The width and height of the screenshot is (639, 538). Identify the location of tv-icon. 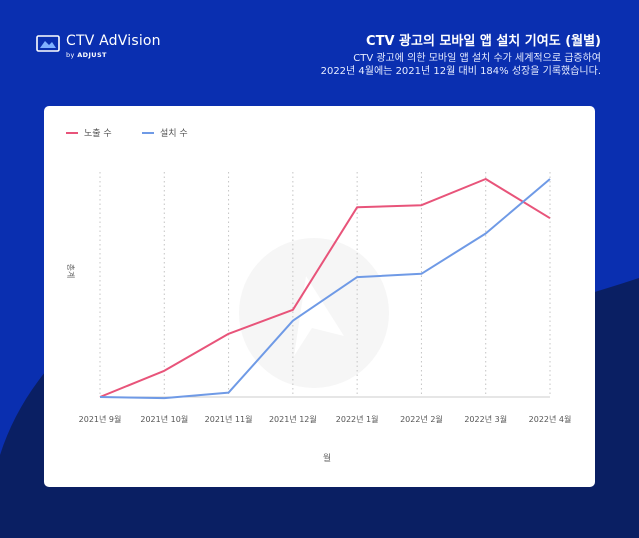
(48, 43).